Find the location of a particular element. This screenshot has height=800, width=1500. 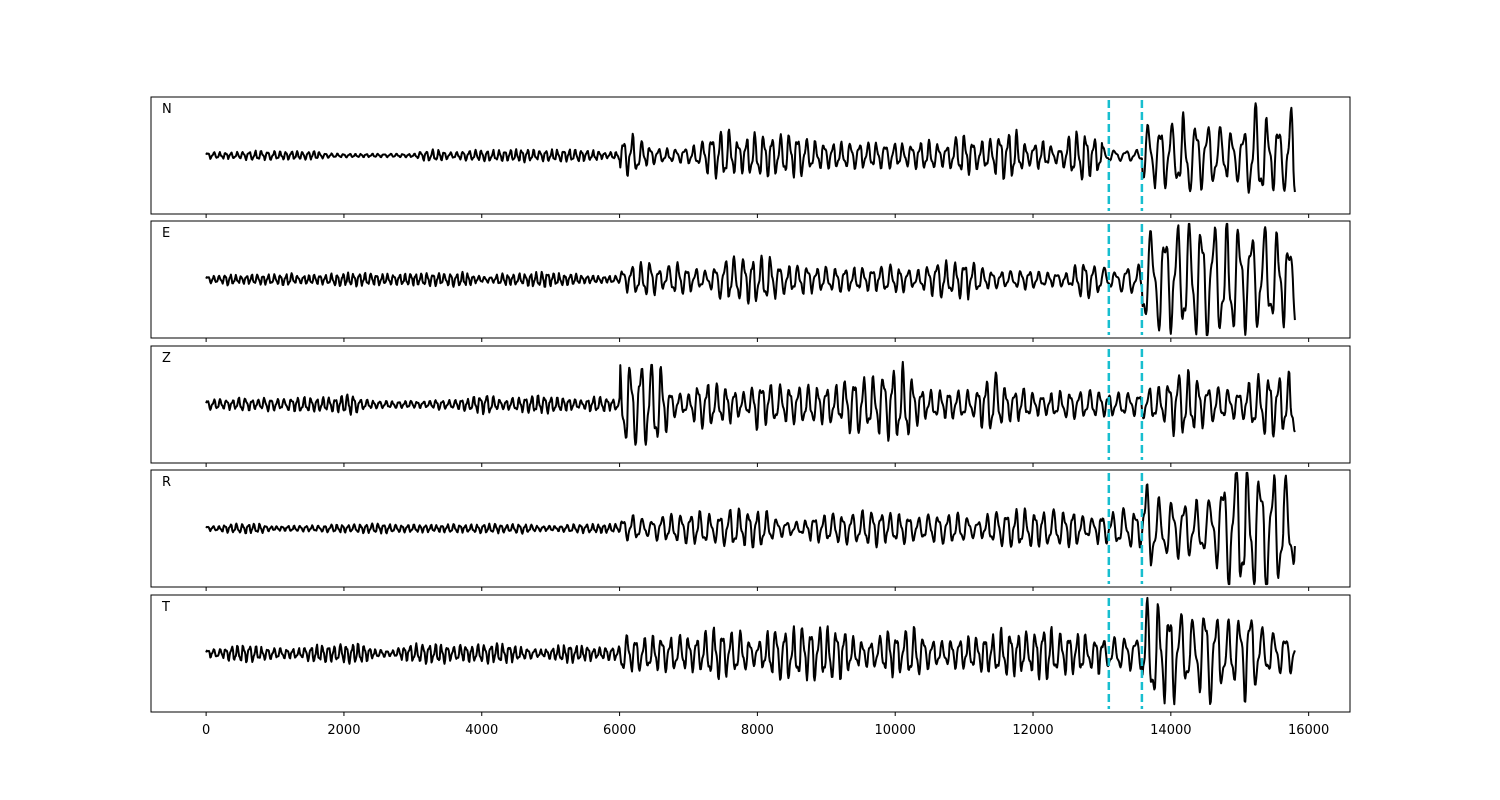

panel-e: E is located at coordinates (750, 281).